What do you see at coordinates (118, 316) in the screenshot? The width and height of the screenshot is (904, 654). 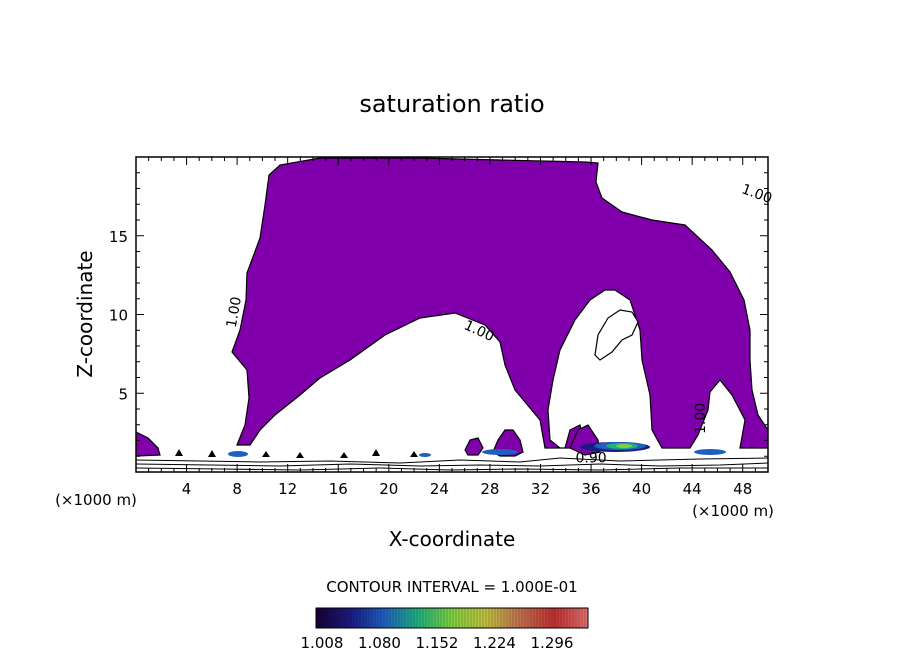 I see `y-tick-label: 10` at bounding box center [118, 316].